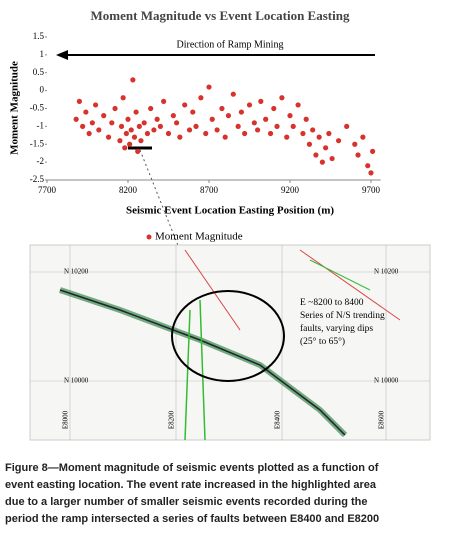  What do you see at coordinates (209, 190) in the screenshot?
I see `x-tick-label: 8700` at bounding box center [209, 190].